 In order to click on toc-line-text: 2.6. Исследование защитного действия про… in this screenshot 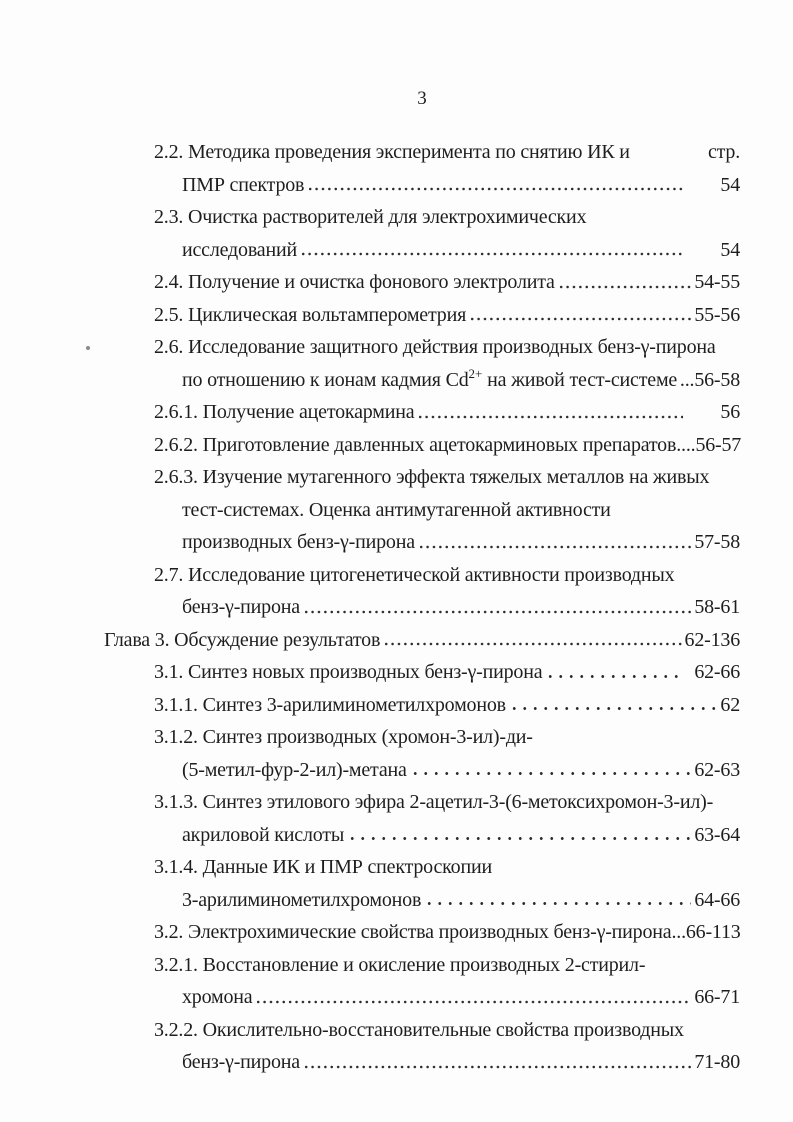, I will do `click(435, 347)`.